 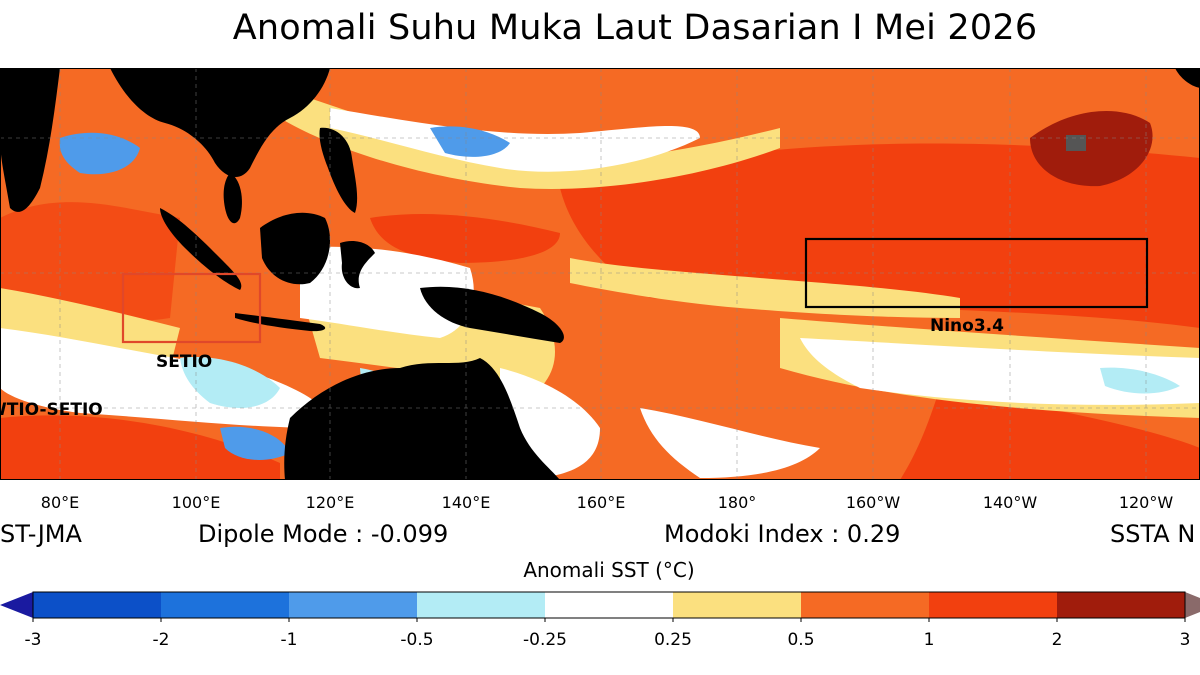 What do you see at coordinates (730, 443) in the screenshot?
I see `neutral-south-pacific` at bounding box center [730, 443].